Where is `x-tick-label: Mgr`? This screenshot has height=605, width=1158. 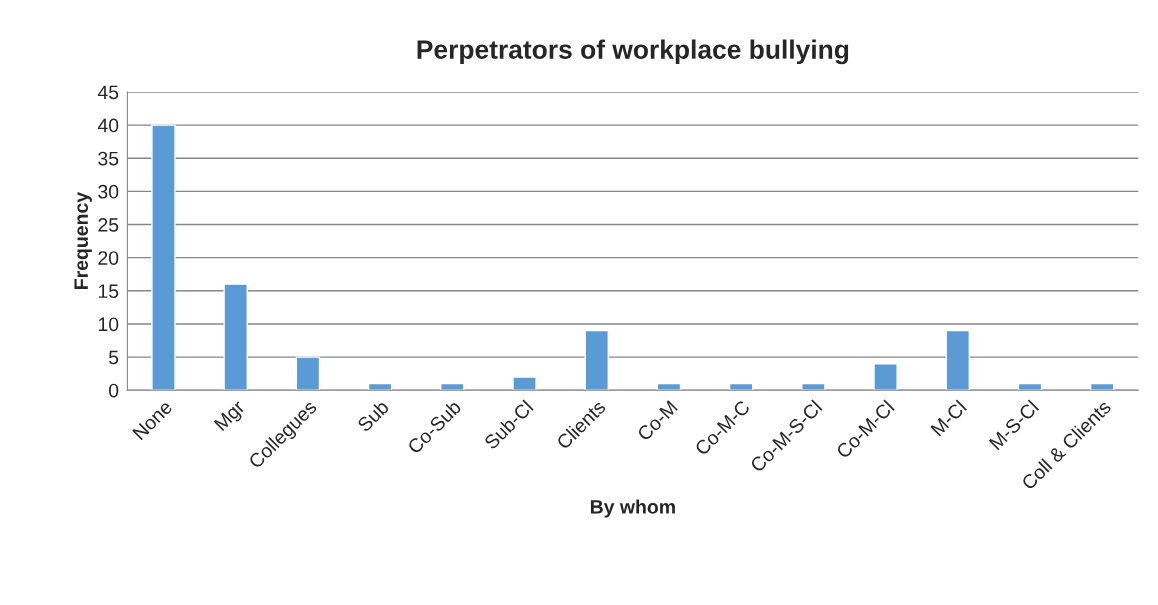 x-tick-label: Mgr is located at coordinates (231, 416).